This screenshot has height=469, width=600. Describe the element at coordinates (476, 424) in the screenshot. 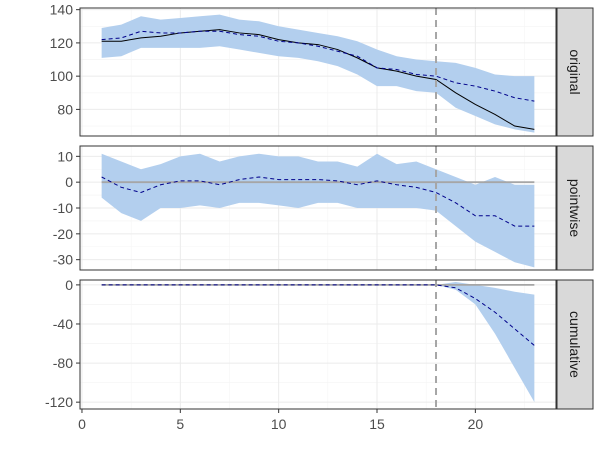

I see `x-tick-label: 20` at that location.